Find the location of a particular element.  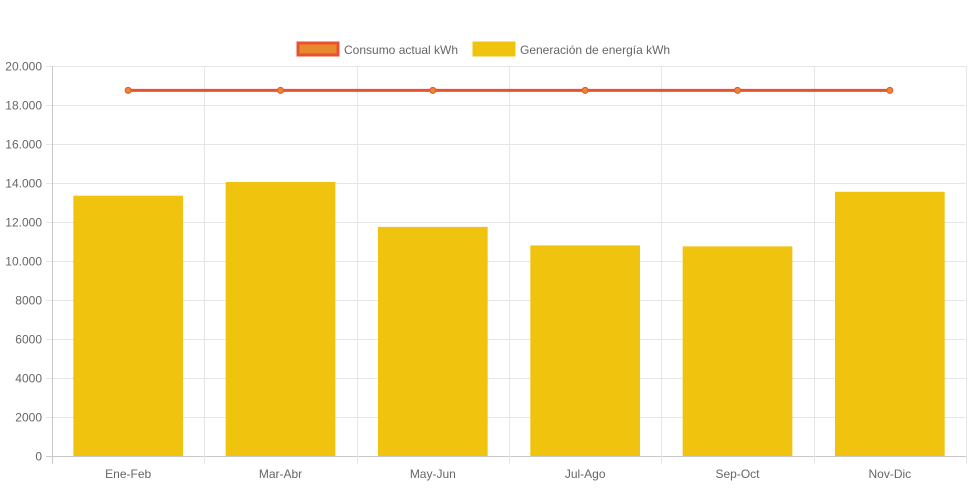

y-tick-label: 14.000 is located at coordinates (23, 184).